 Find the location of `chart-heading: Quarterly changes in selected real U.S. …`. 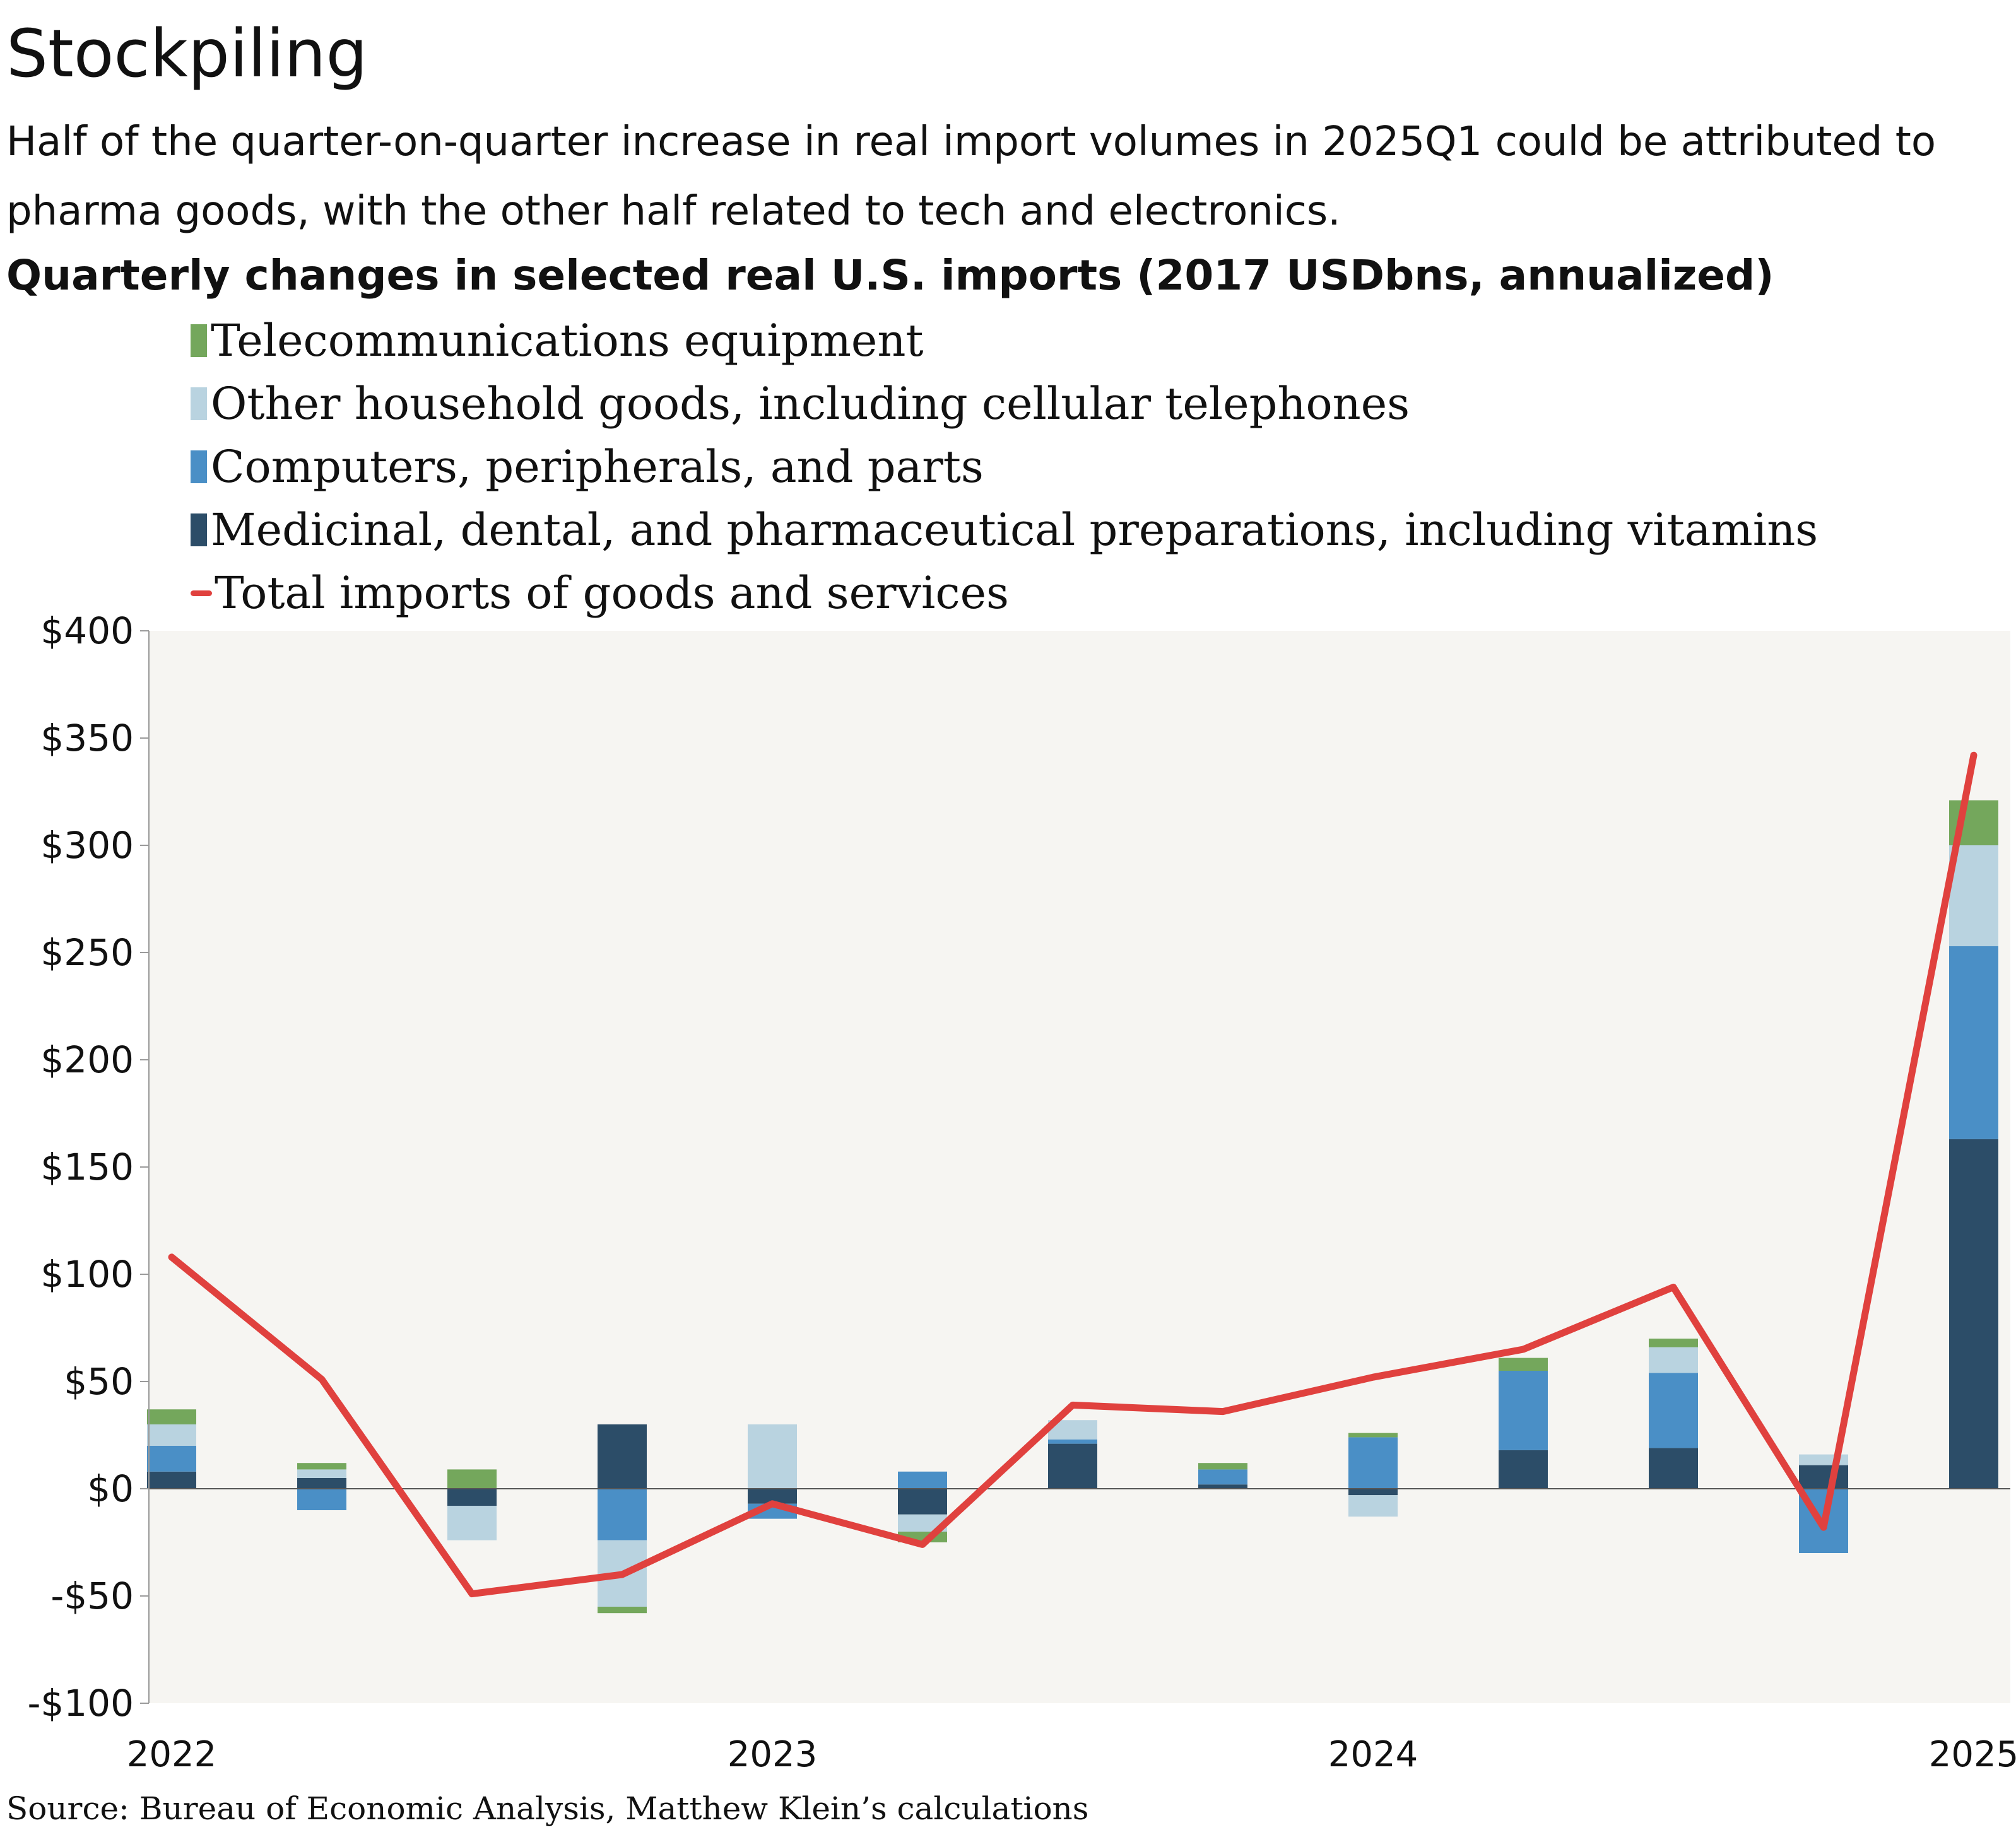

chart-heading: Quarterly changes in selected real U.S. … is located at coordinates (890, 275).